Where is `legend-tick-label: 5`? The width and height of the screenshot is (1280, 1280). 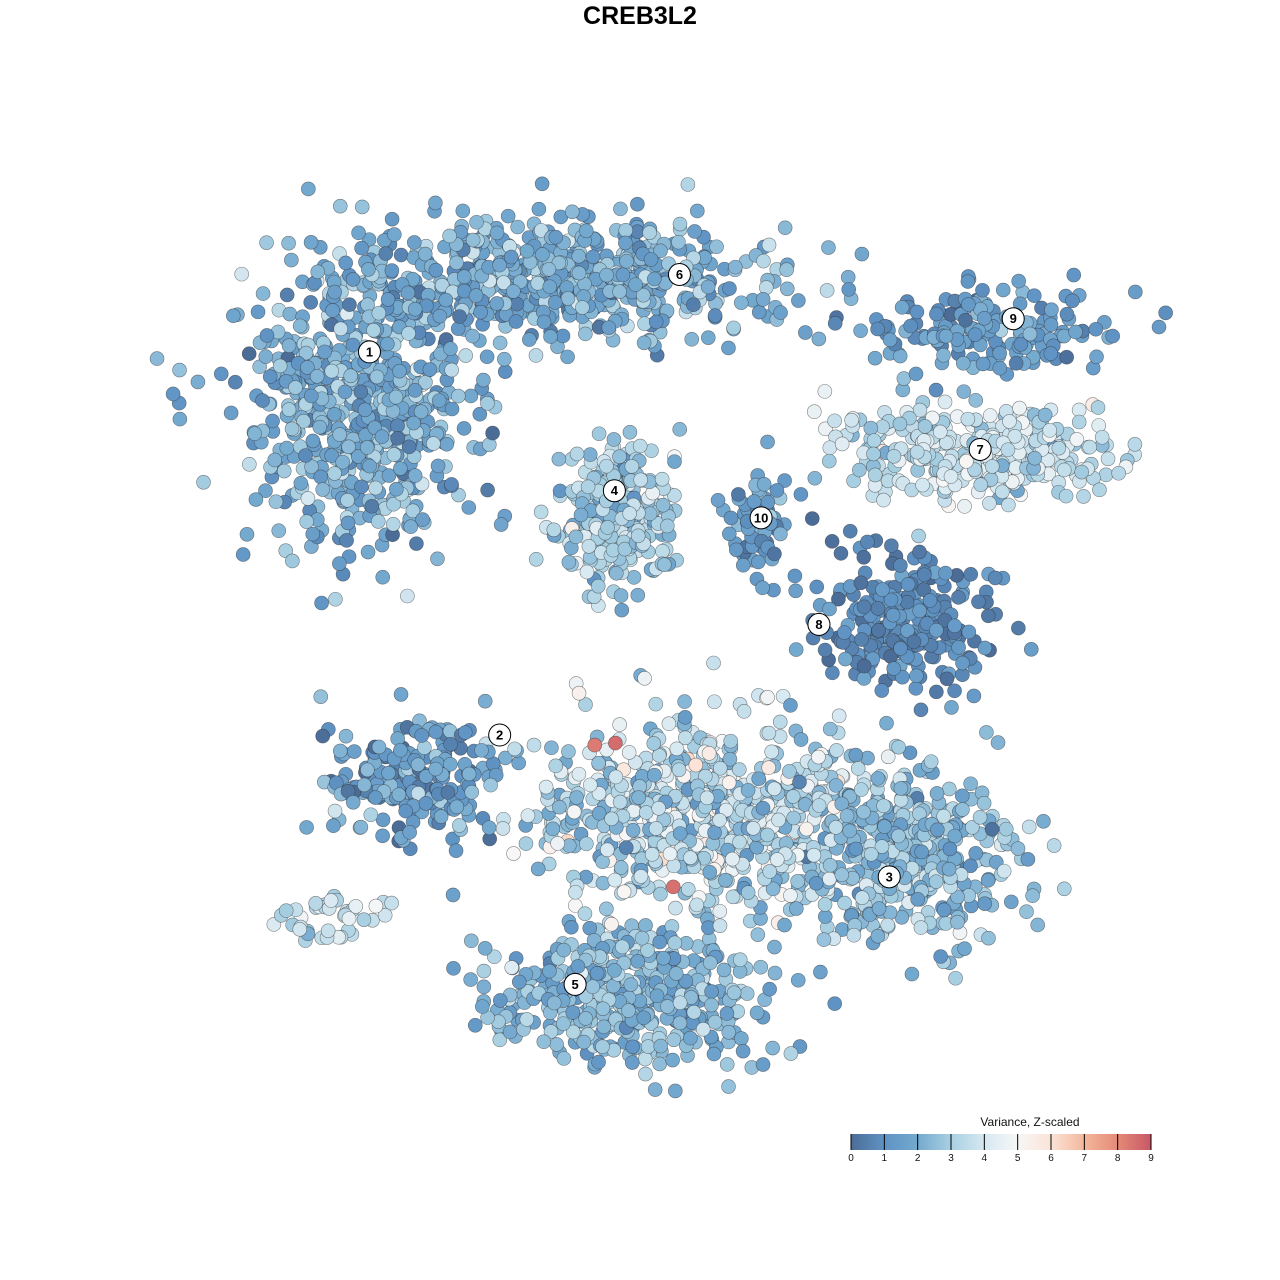 legend-tick-label: 5 is located at coordinates (1017, 1158).